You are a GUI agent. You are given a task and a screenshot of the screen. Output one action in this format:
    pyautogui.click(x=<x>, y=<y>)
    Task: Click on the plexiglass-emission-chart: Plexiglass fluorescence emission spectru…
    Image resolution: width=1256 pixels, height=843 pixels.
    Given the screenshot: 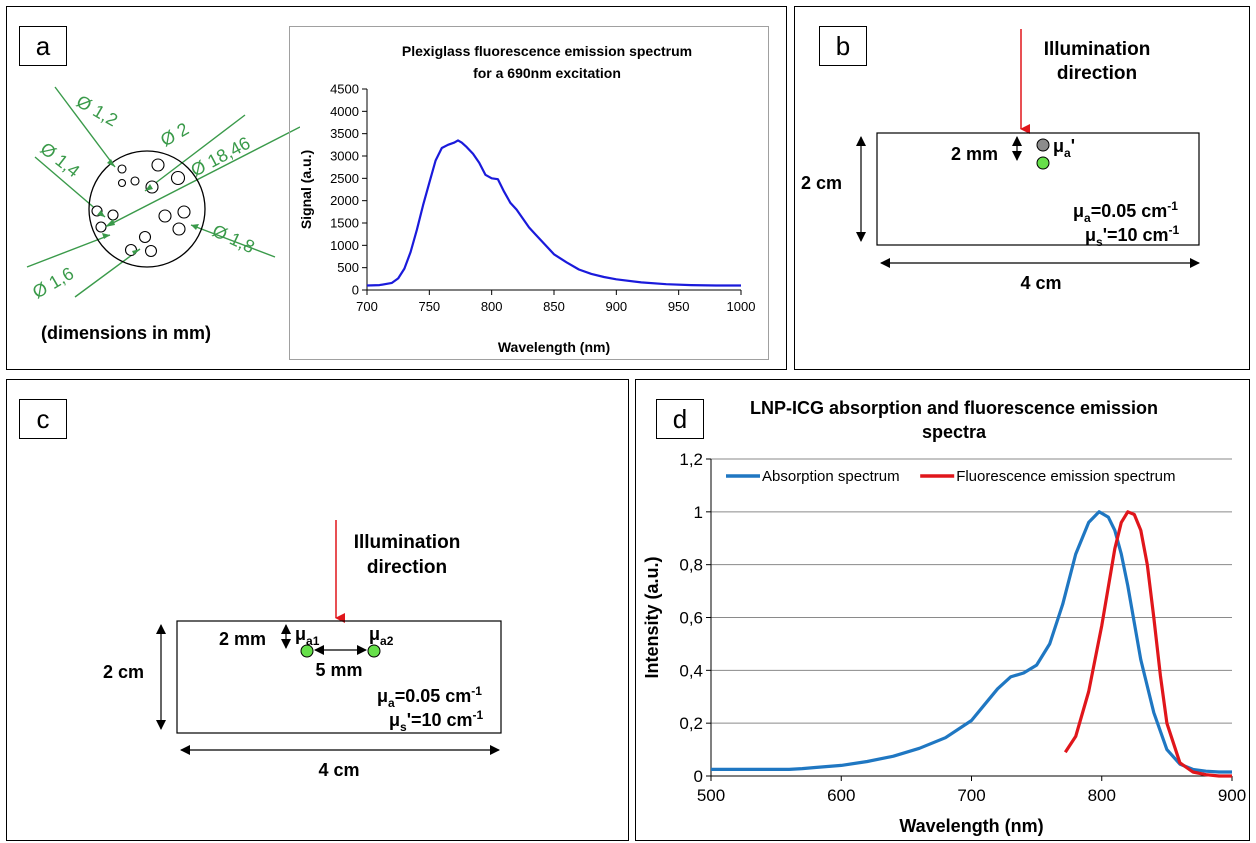 What is the action you would take?
    pyautogui.click(x=527, y=199)
    